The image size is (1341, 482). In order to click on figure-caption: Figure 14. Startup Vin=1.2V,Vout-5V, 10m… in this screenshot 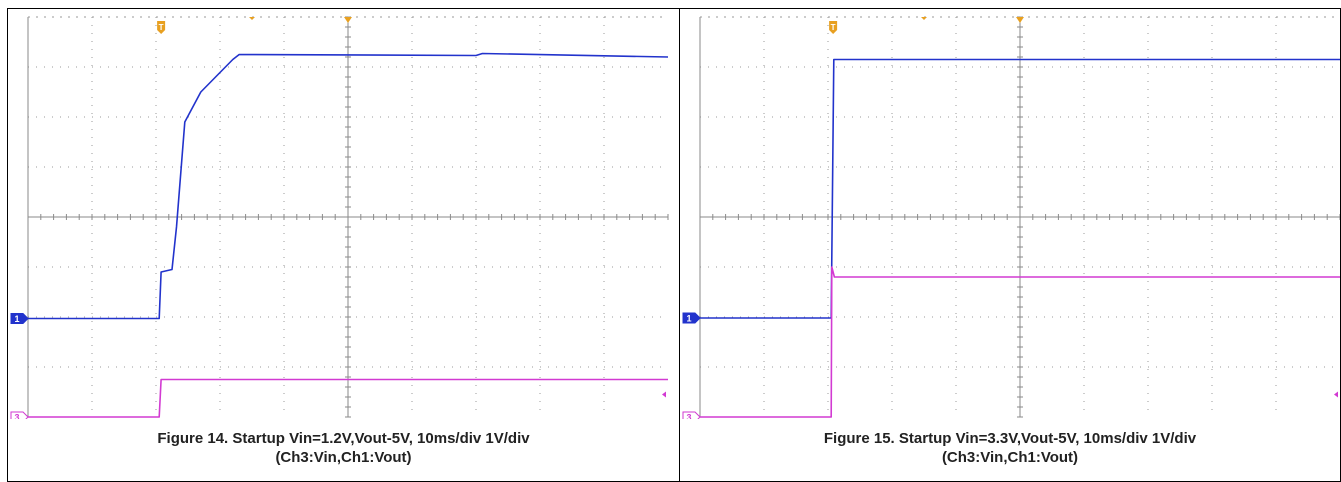, I will do `click(343, 448)`.